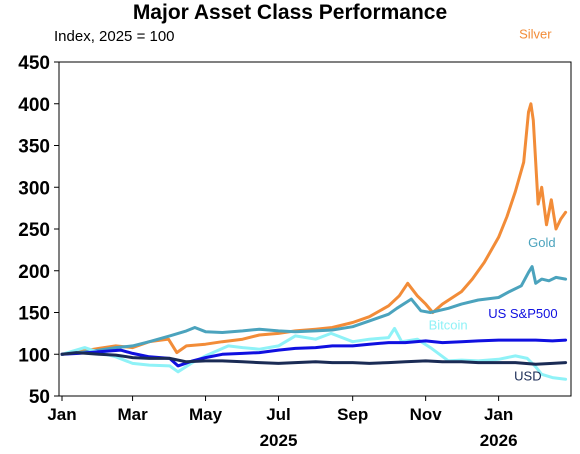 The height and width of the screenshot is (454, 580). Describe the element at coordinates (39, 397) in the screenshot. I see `y-tick-label: 50` at that location.